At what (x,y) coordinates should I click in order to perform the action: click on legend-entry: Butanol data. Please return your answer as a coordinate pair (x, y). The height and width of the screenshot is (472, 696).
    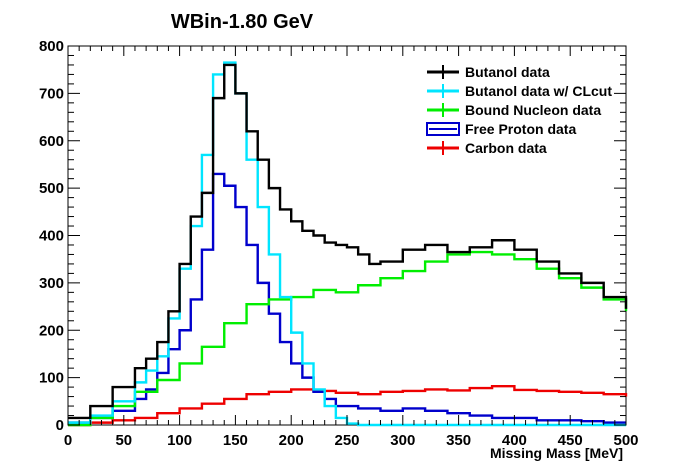
    Looking at the image, I should click on (488, 72).